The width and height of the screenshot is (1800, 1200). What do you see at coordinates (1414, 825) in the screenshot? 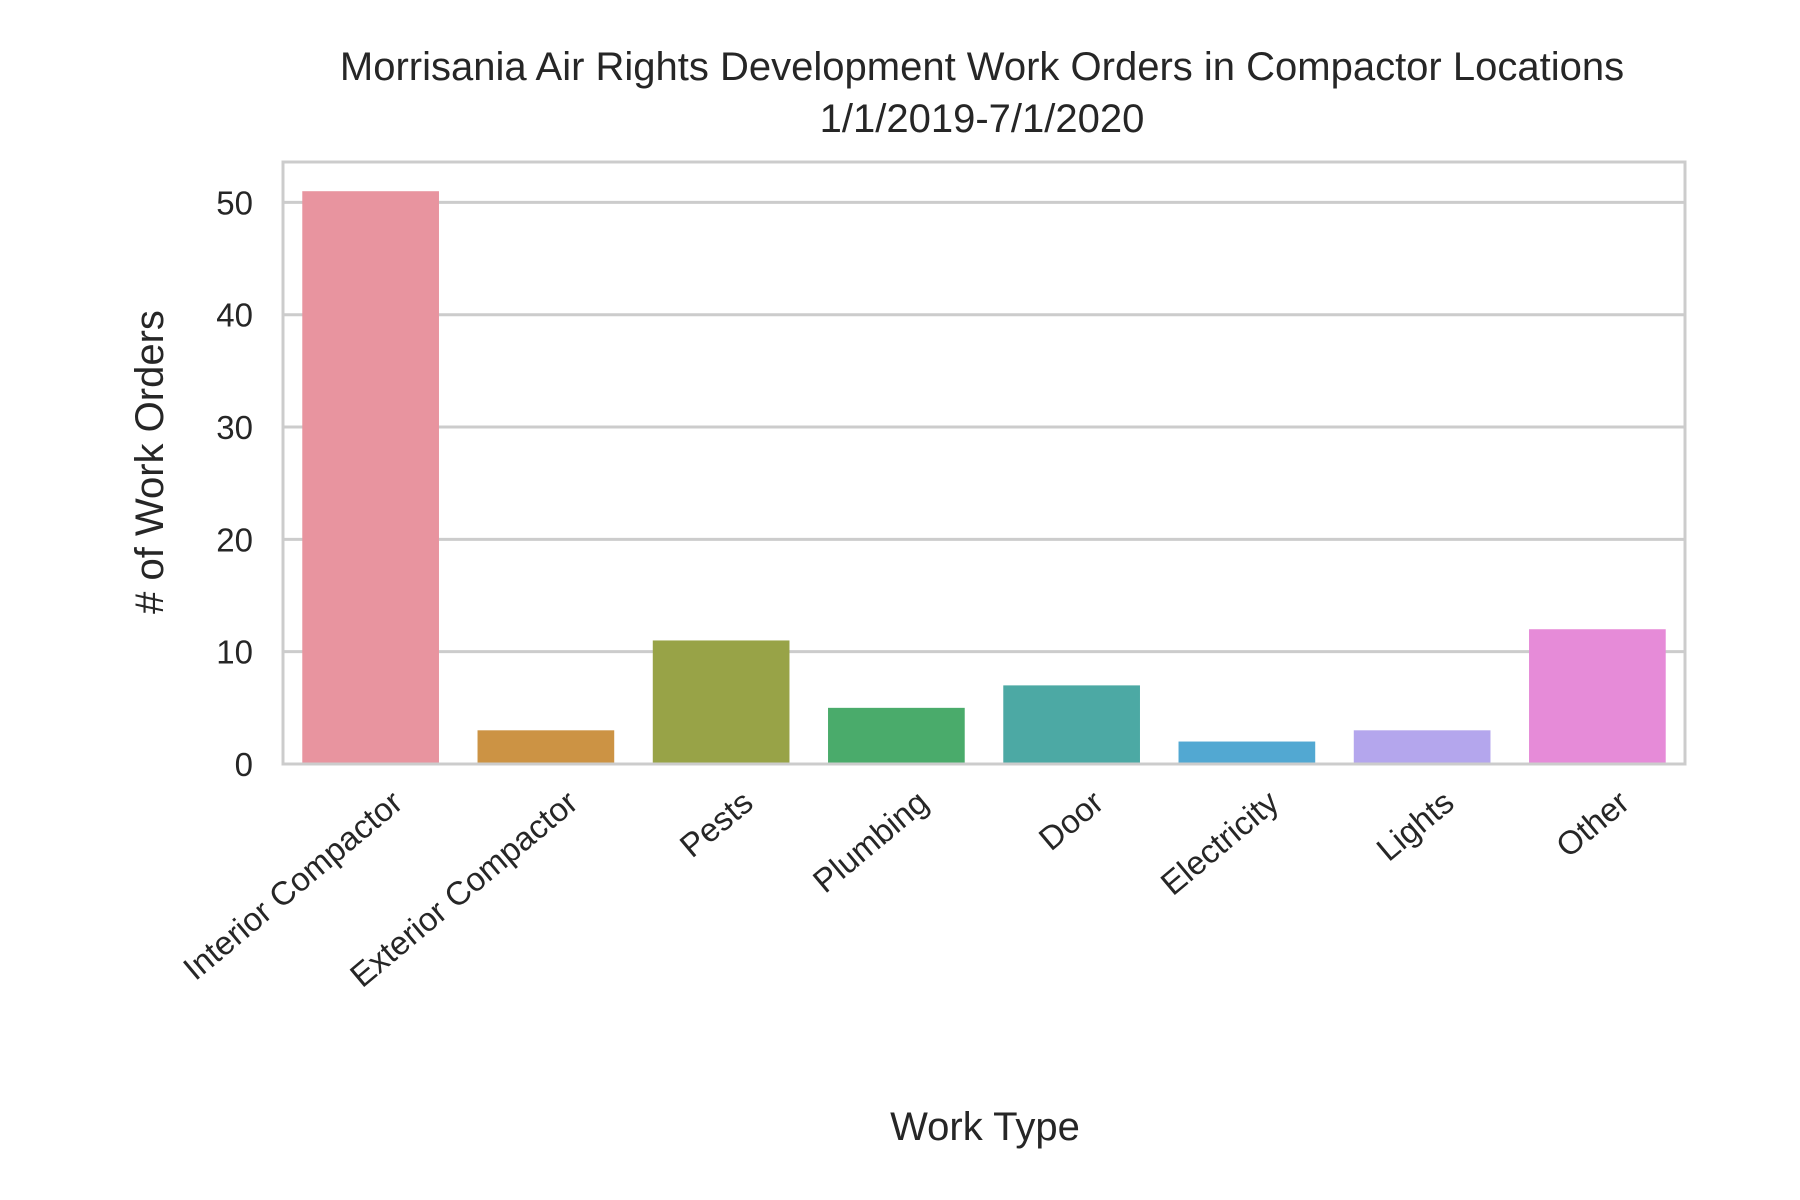
I see `x-tick-label: Lights` at bounding box center [1414, 825].